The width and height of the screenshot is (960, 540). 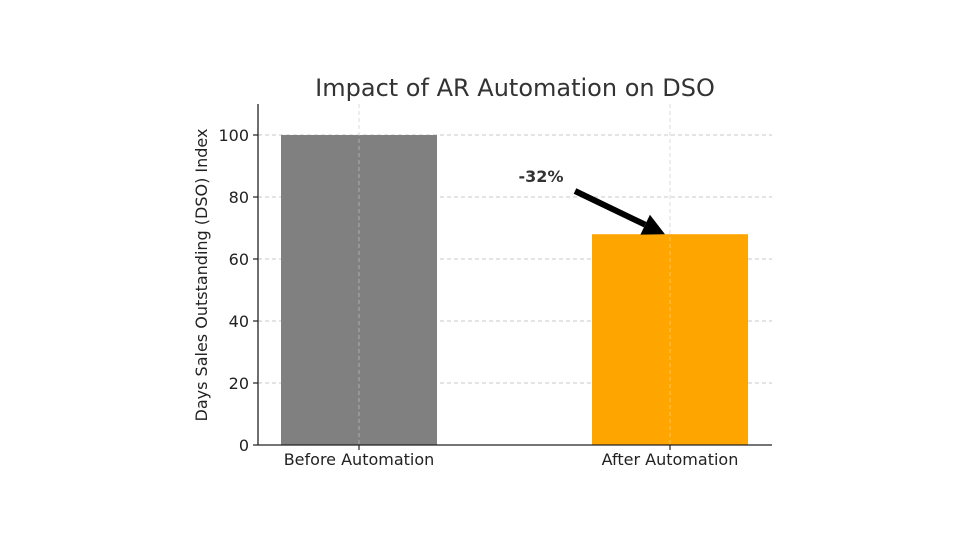 I want to click on y-tick-label: 20, so click(x=239, y=383).